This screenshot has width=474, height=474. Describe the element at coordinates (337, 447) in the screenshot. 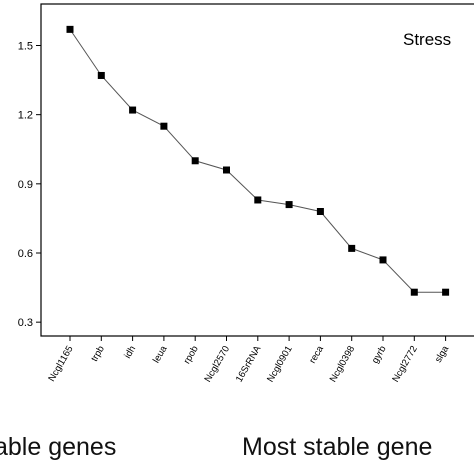

I see `most-stable-genes-label: Most stable gene` at that location.